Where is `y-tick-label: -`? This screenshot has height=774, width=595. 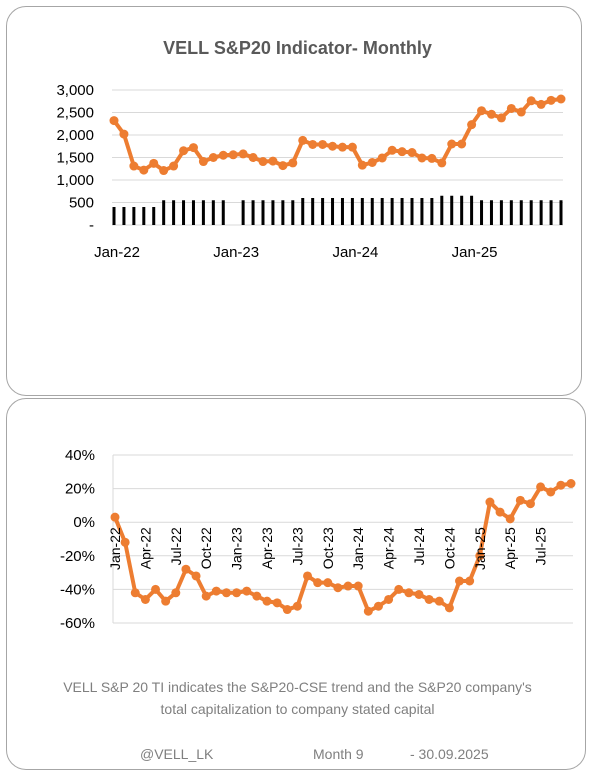 y-tick-label: - is located at coordinates (91, 225).